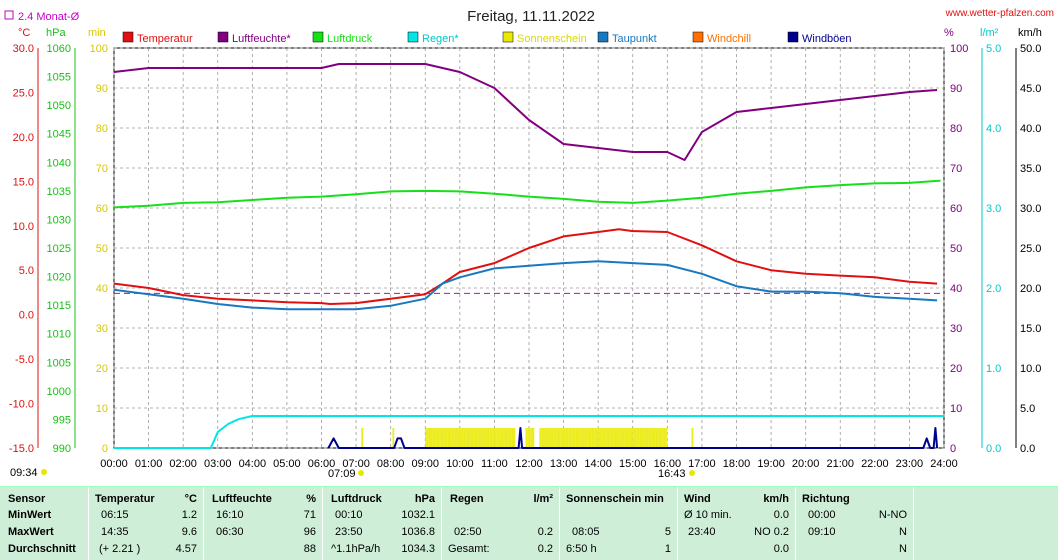 The width and height of the screenshot is (1058, 560). I want to click on stats-col-sunshine: Sonnenschein min 08:05 5 6:50 h 1, so click(619, 523).